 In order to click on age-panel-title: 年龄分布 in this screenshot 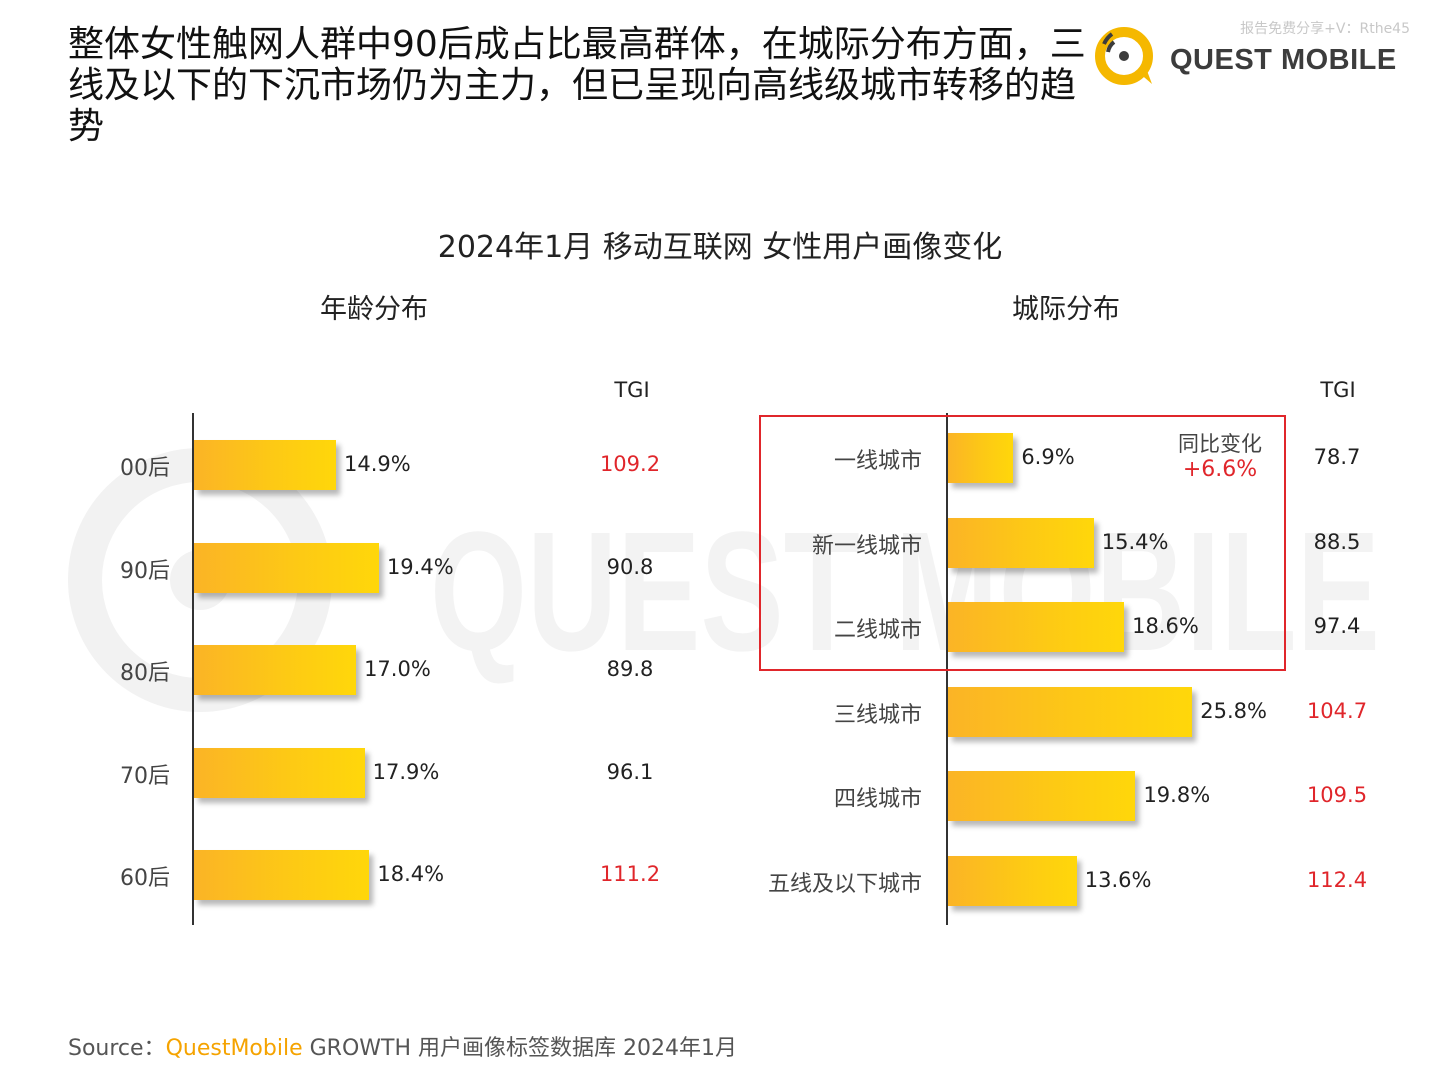, I will do `click(374, 309)`.